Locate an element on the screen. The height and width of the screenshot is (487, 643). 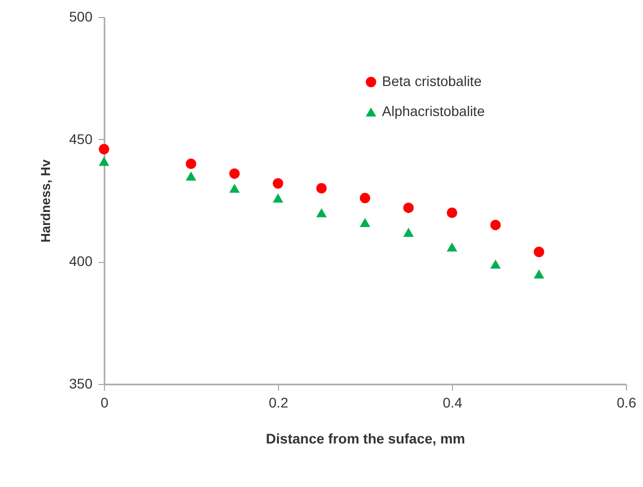
x-tick-label: 0.2 is located at coordinates (278, 402).